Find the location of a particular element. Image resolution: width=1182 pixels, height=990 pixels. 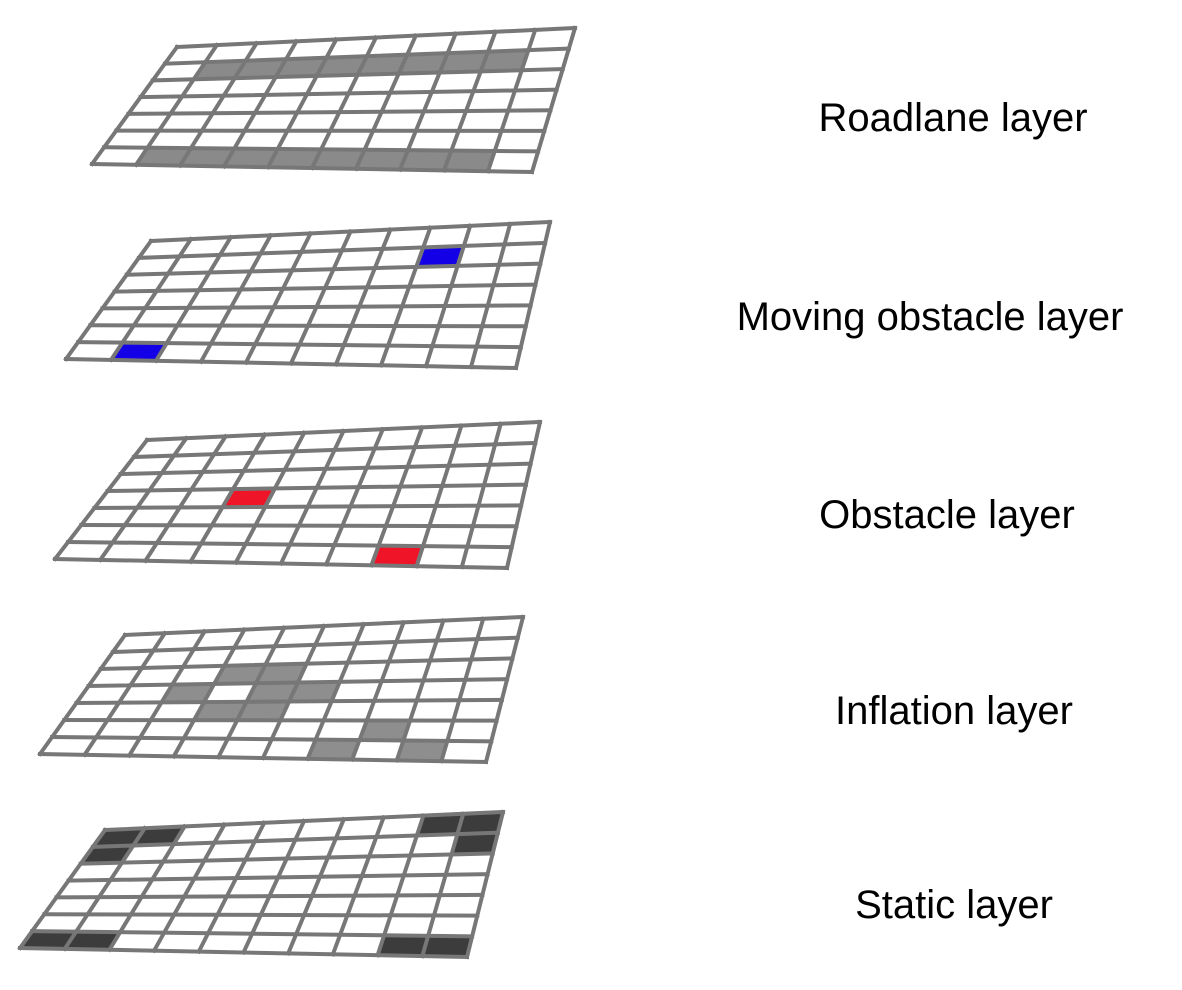

inflation-grid is located at coordinates (281, 689).